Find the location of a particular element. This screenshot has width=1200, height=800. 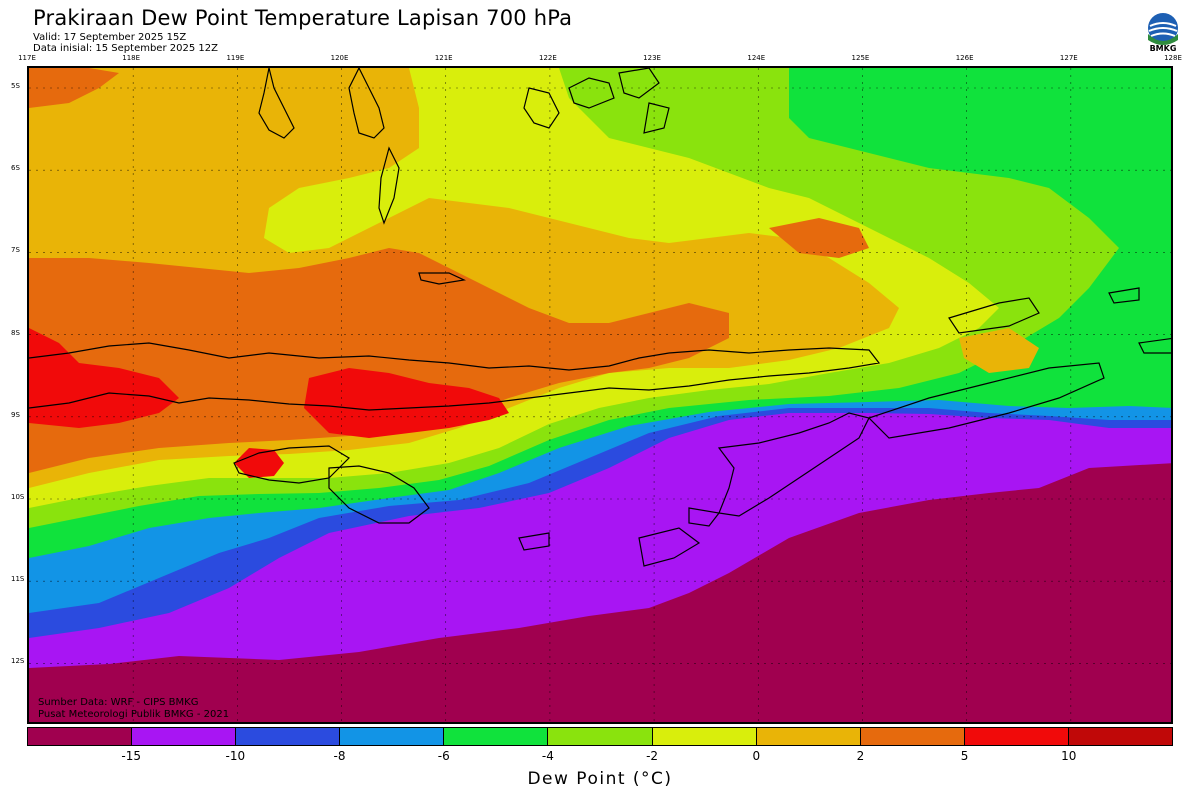

longitude-label: 120E is located at coordinates (339, 58).